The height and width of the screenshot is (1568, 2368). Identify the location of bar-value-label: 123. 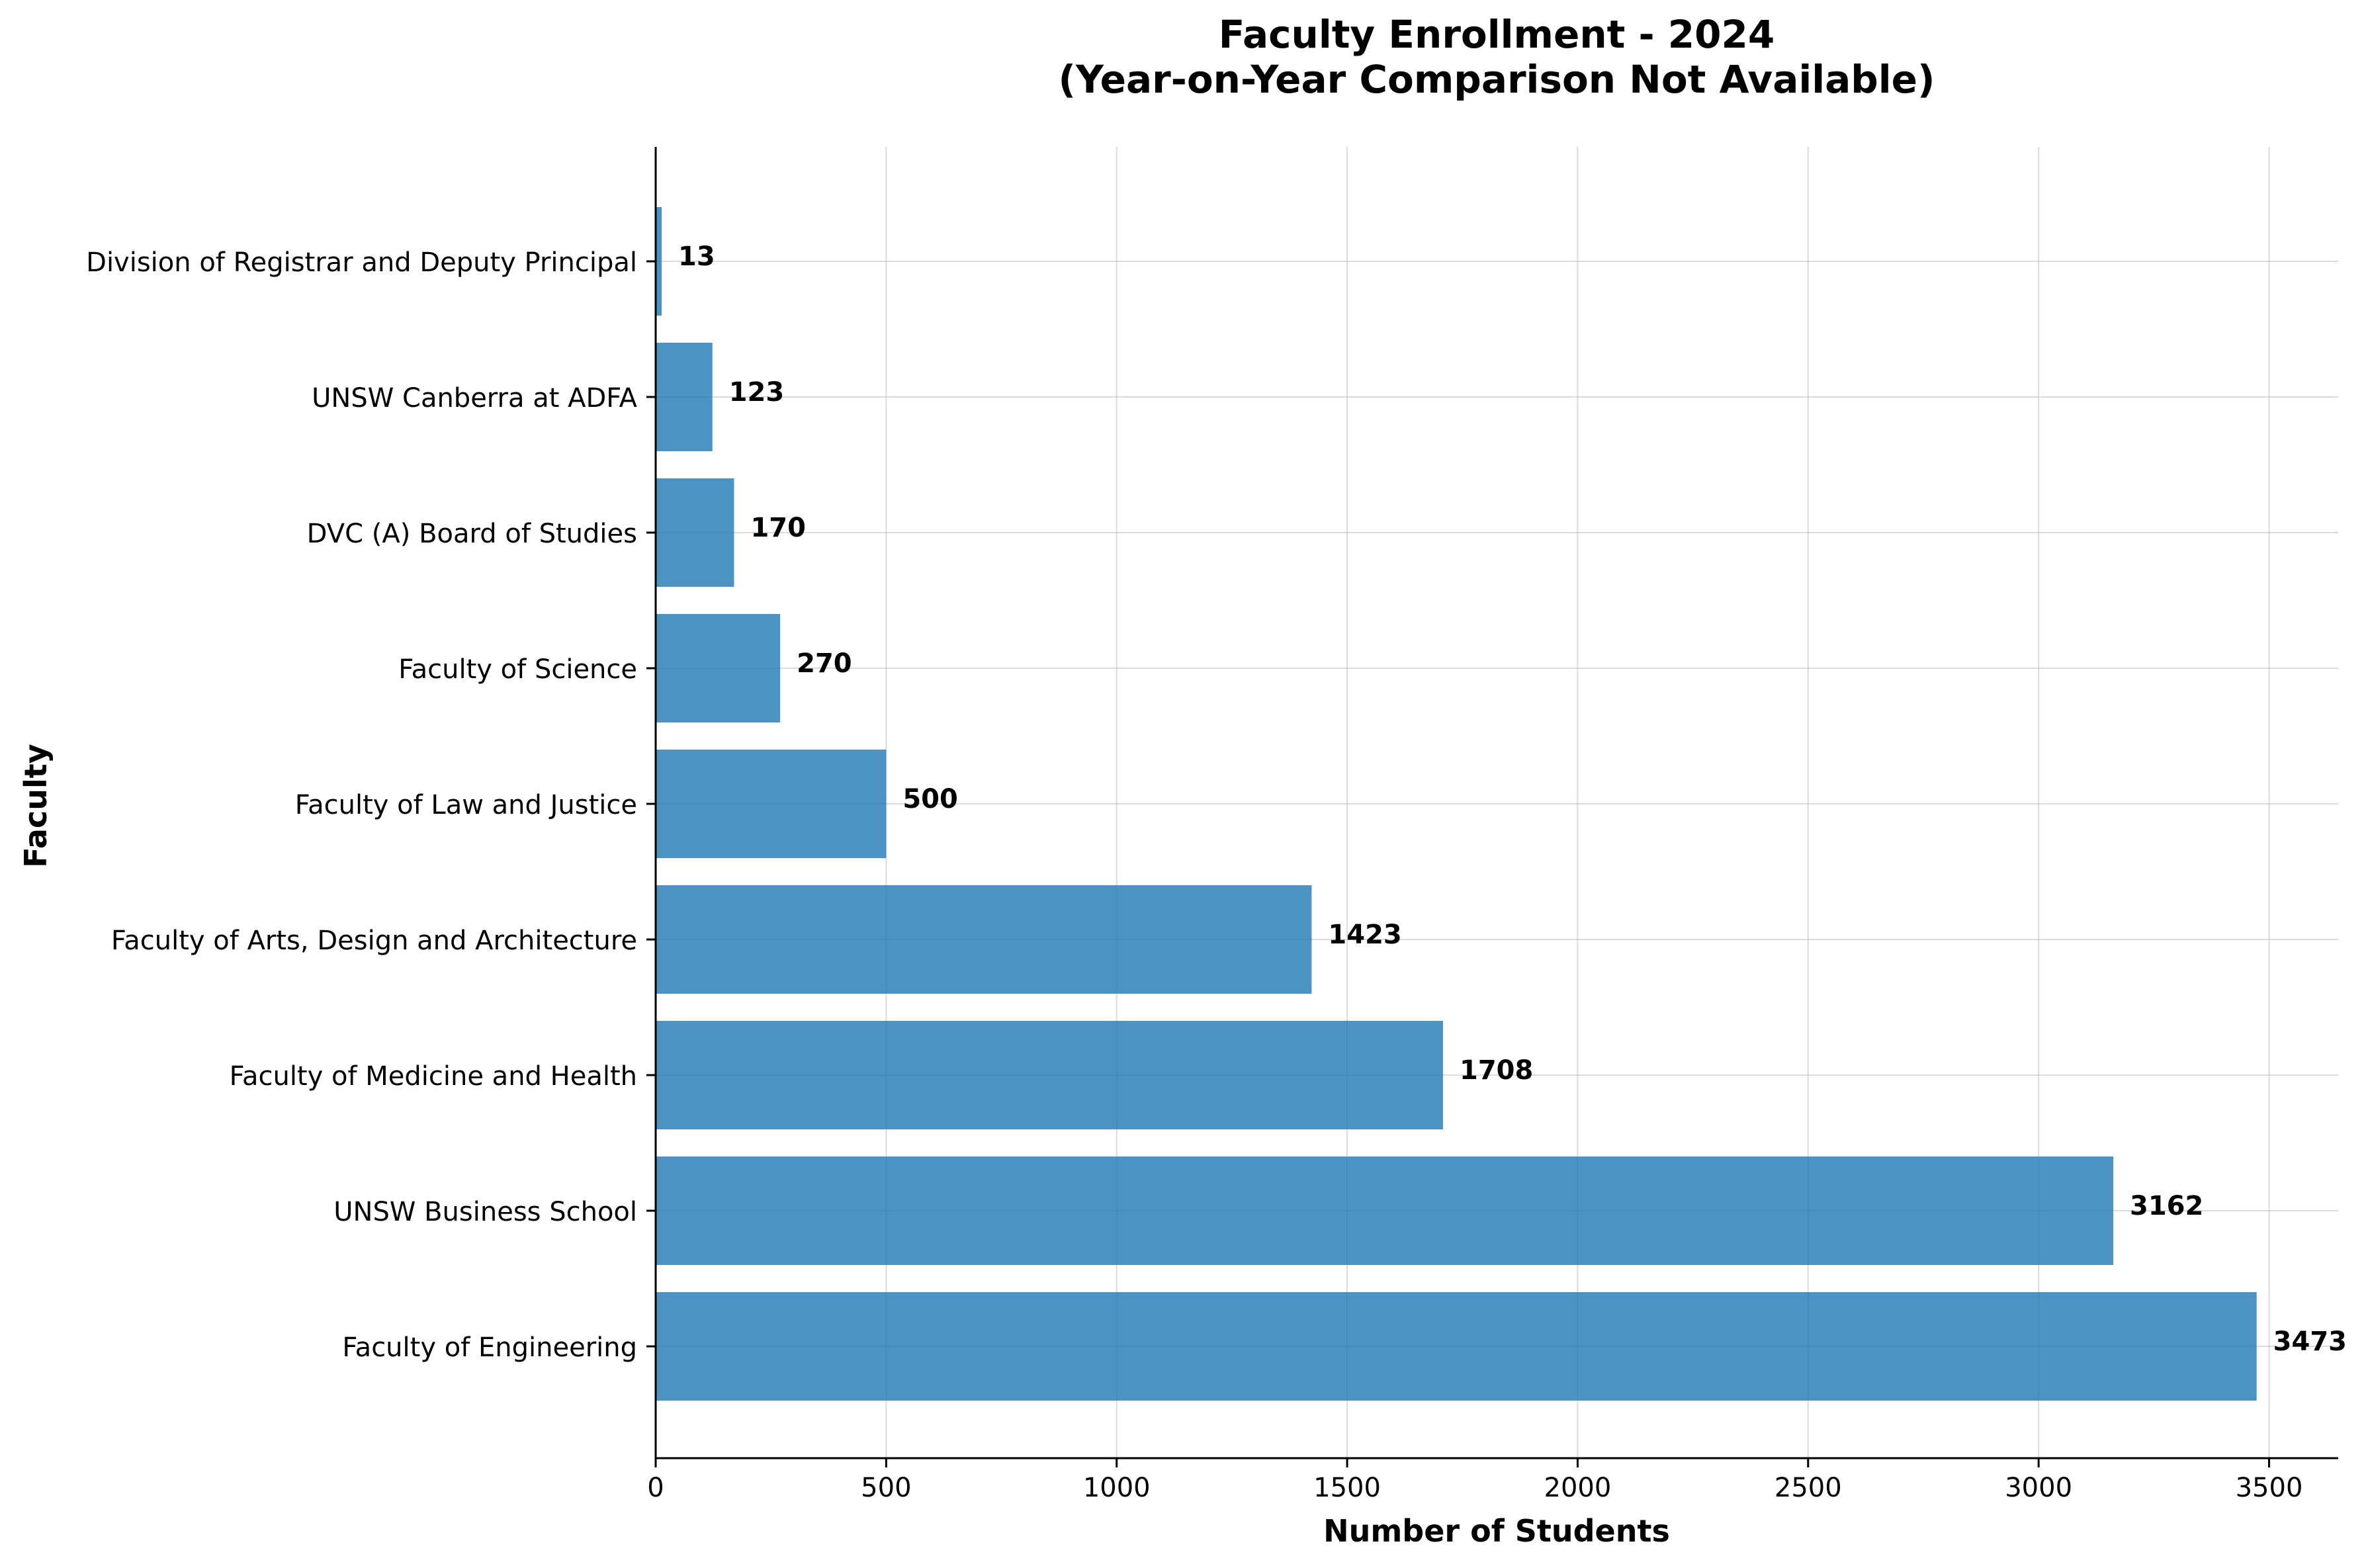
(757, 393).